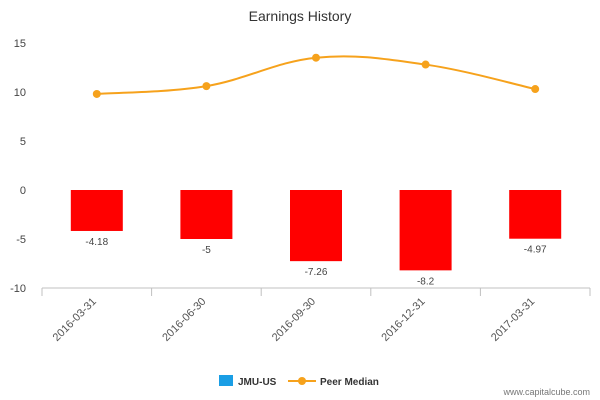 The width and height of the screenshot is (600, 400). I want to click on y-tick-label: 5, so click(23, 142).